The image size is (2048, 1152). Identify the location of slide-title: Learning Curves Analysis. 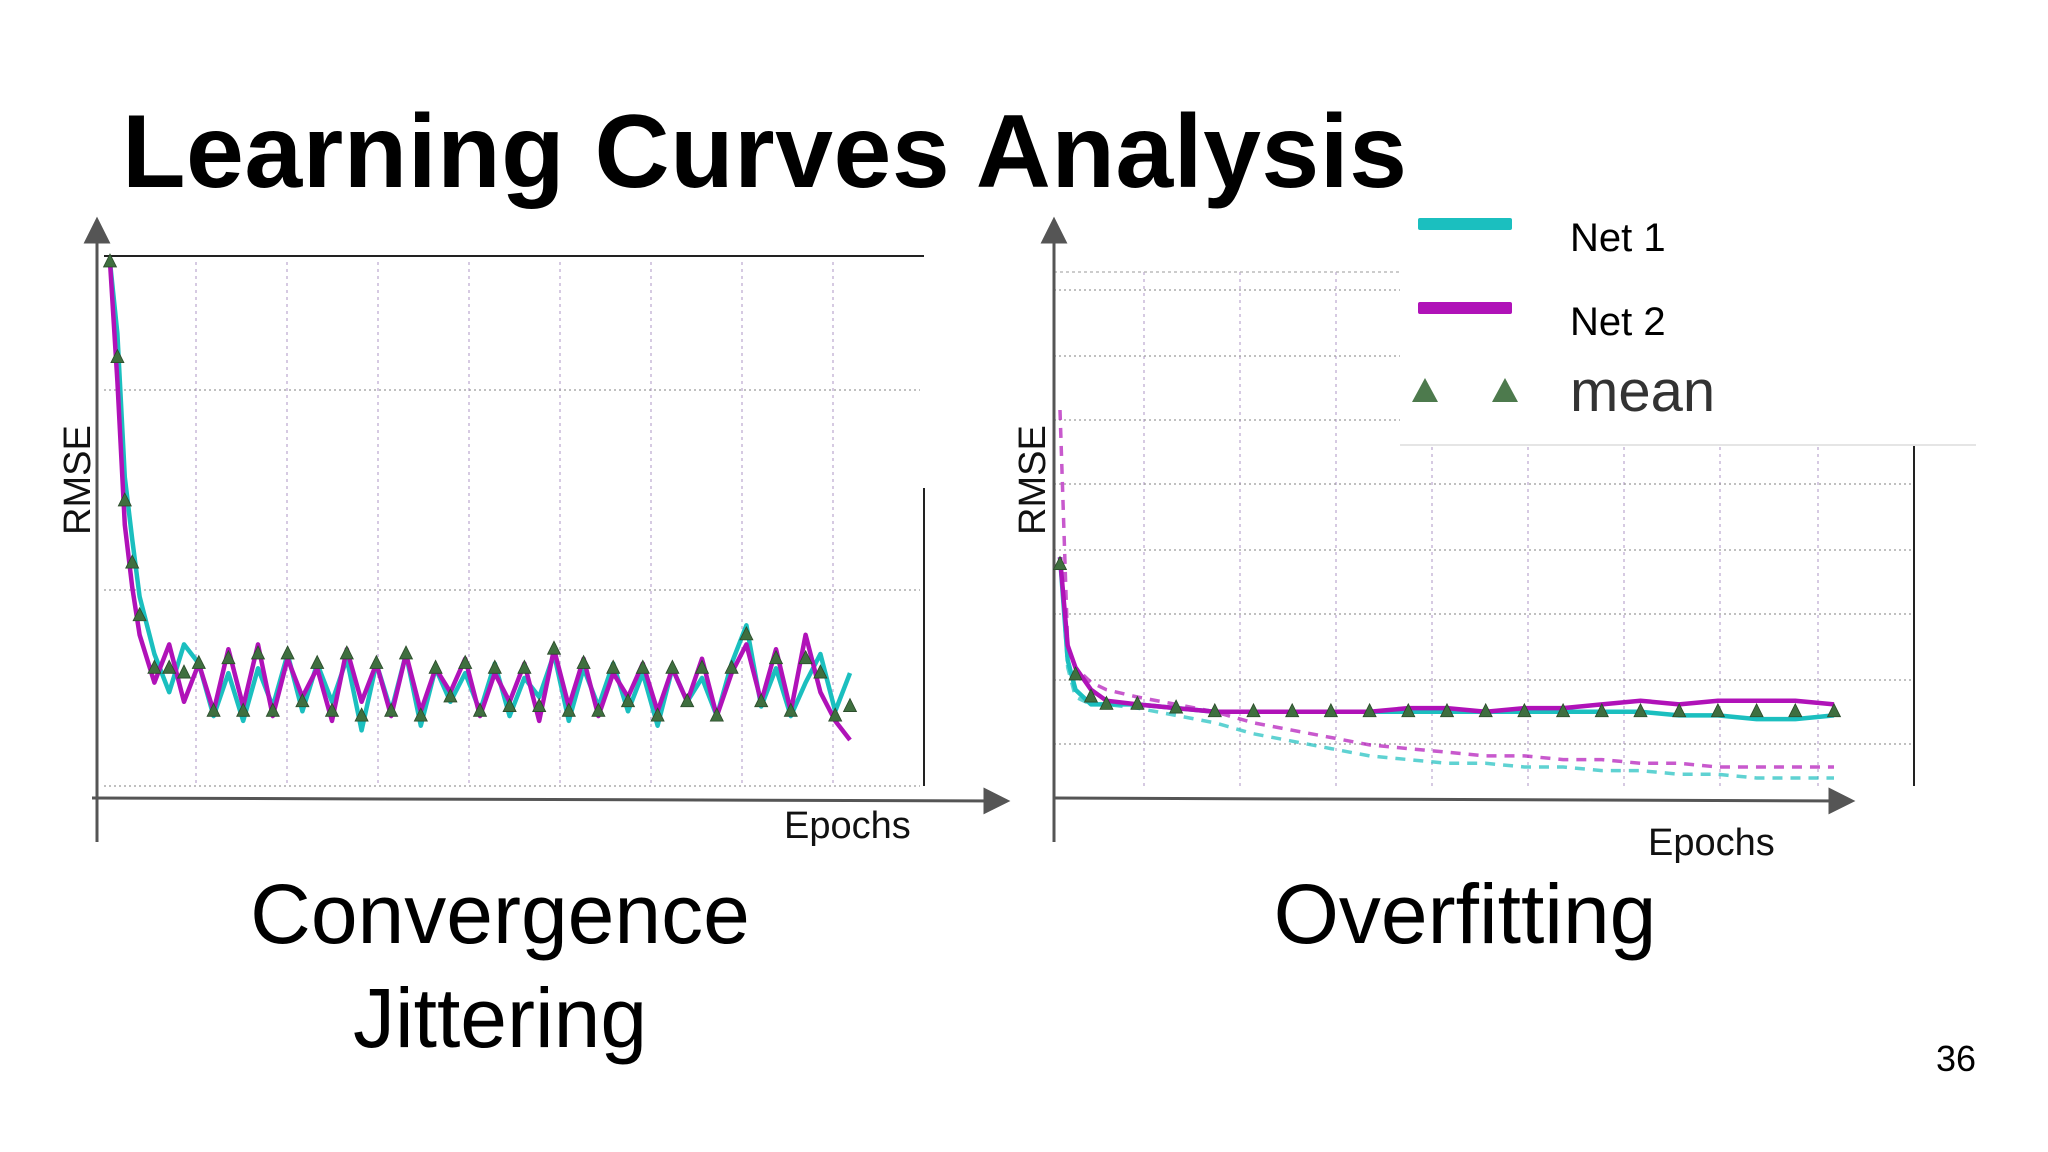
(765, 152).